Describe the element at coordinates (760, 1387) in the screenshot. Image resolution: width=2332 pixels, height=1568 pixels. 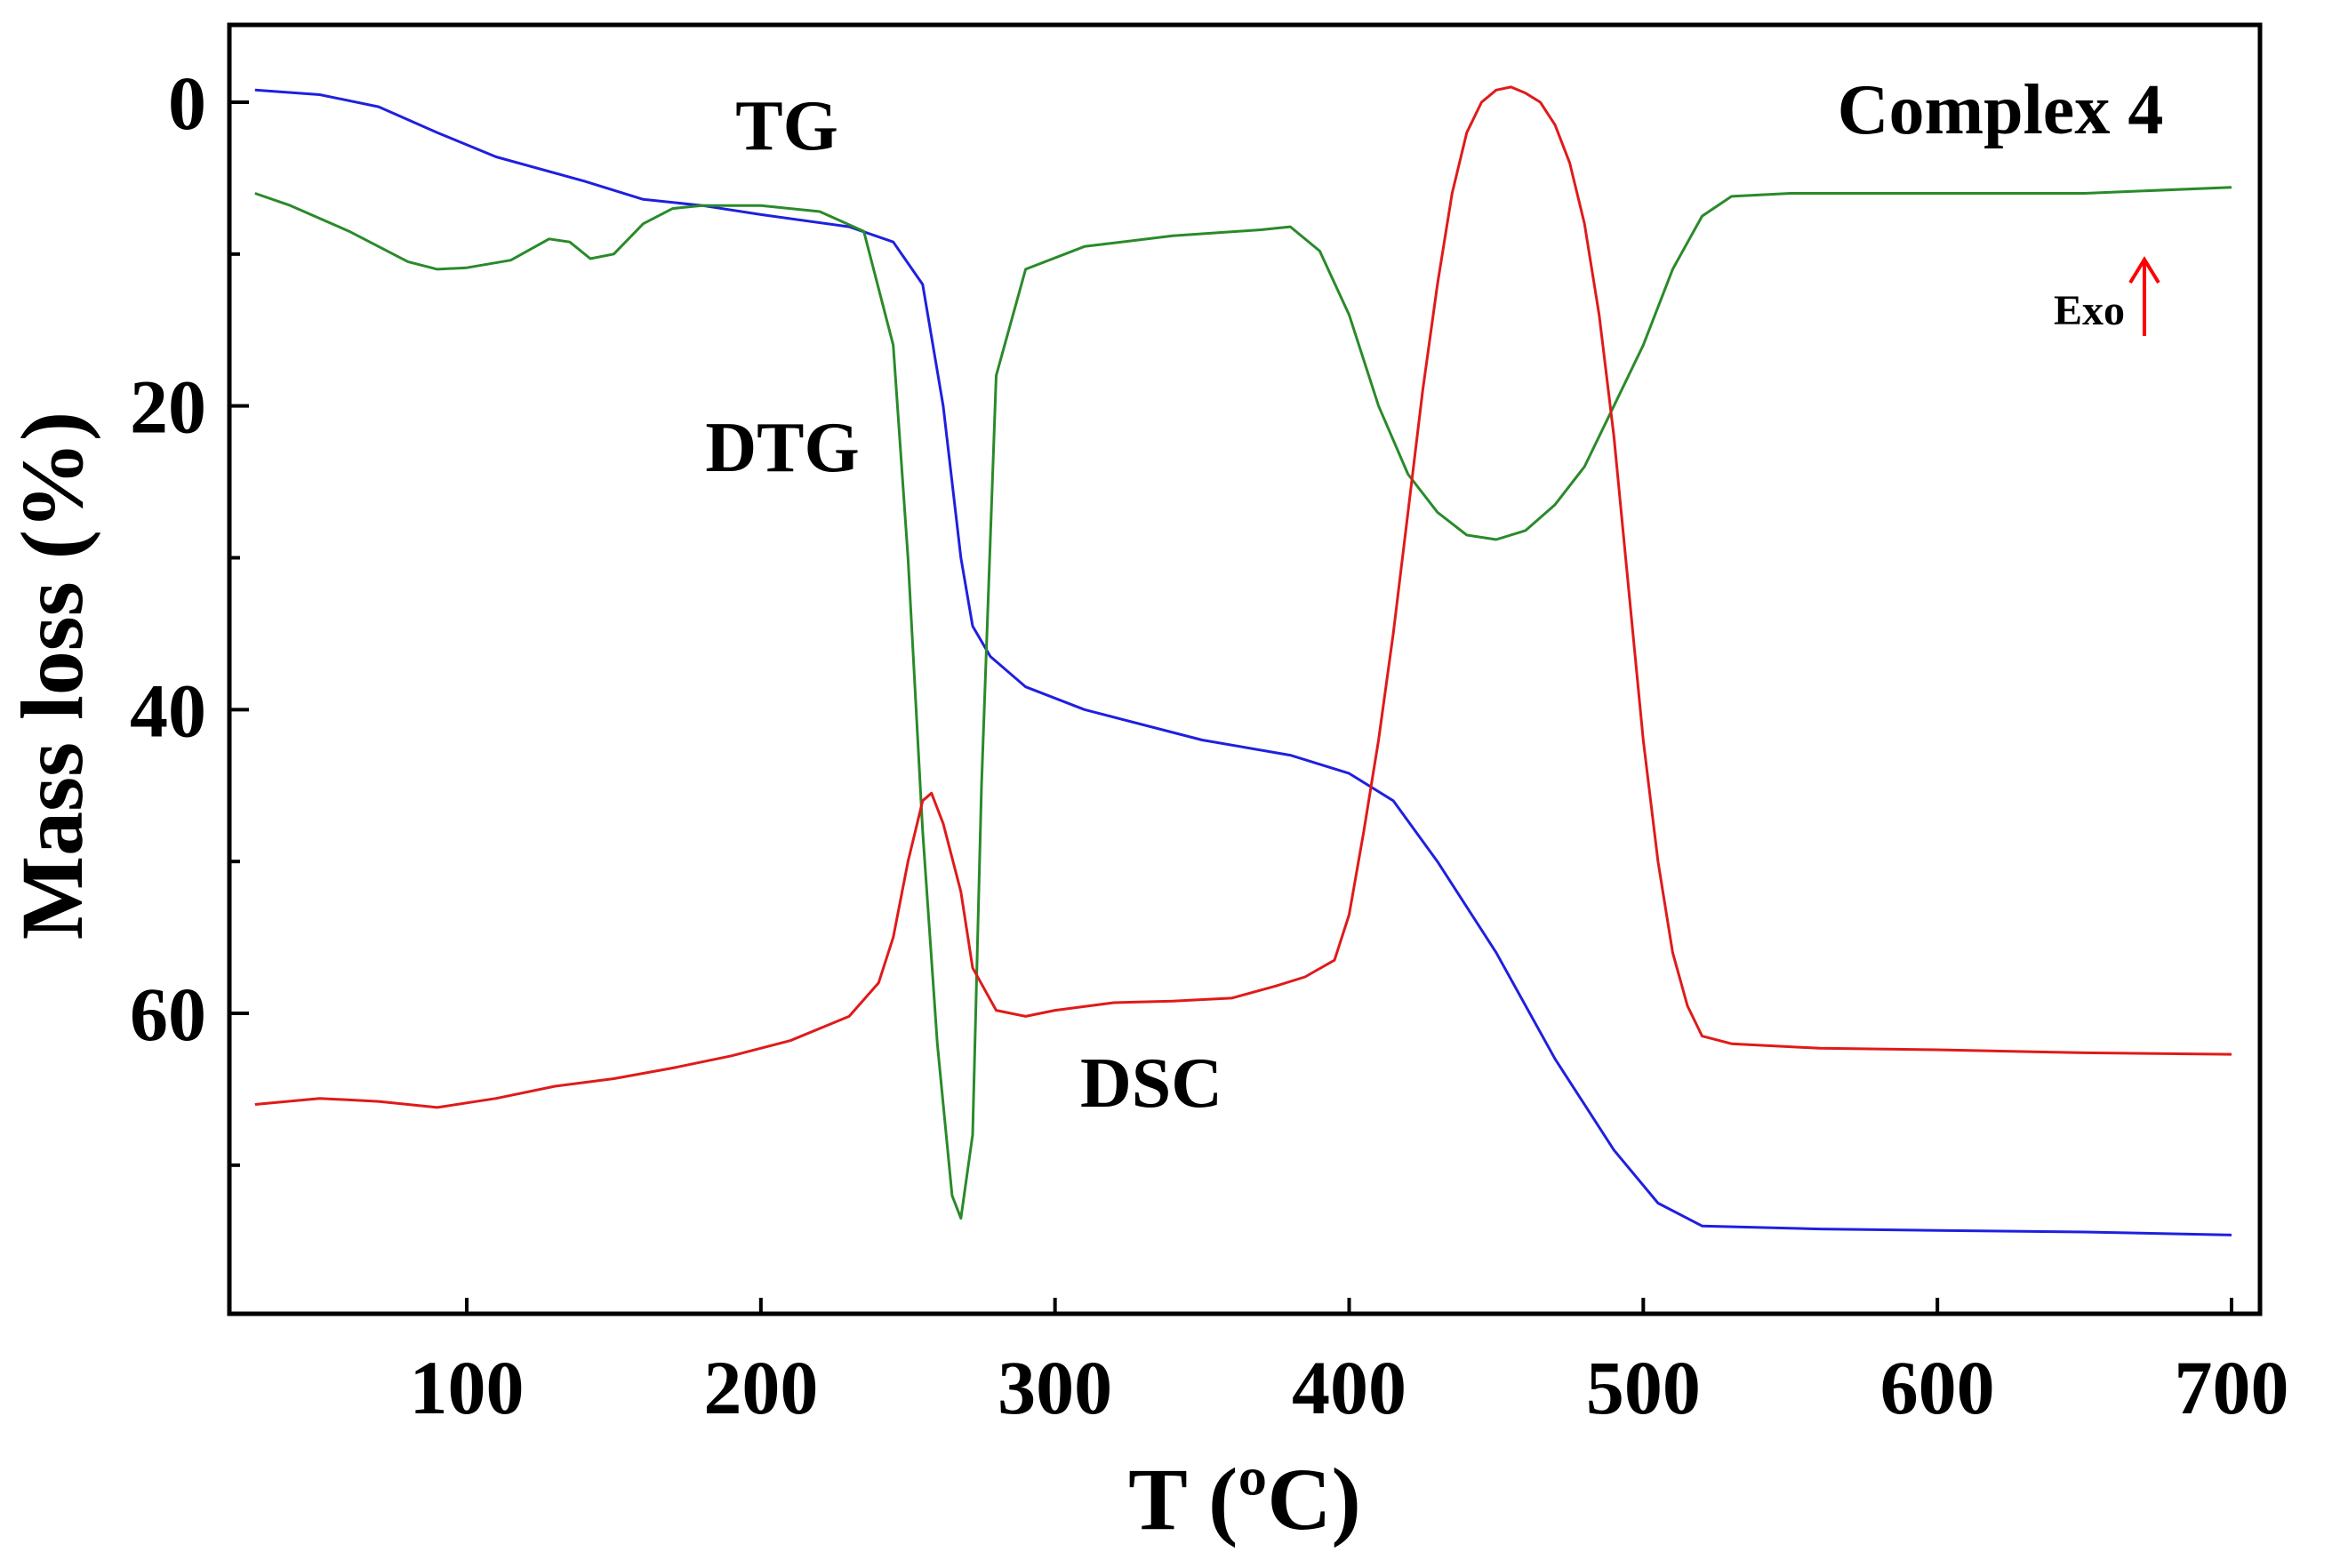
I see `x-tick-label-200: 200` at that location.